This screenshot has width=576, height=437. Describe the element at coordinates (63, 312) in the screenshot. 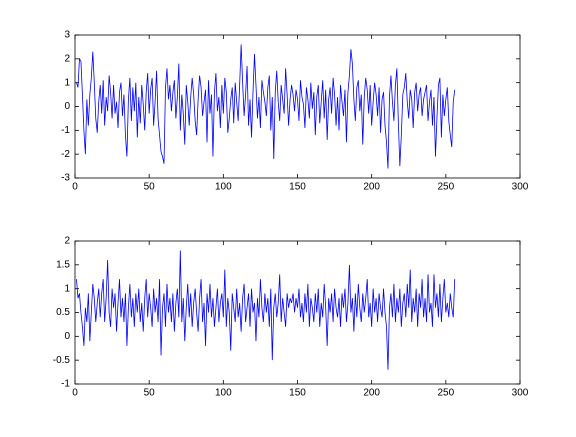

I see `y-tick-label: 0.5` at that location.